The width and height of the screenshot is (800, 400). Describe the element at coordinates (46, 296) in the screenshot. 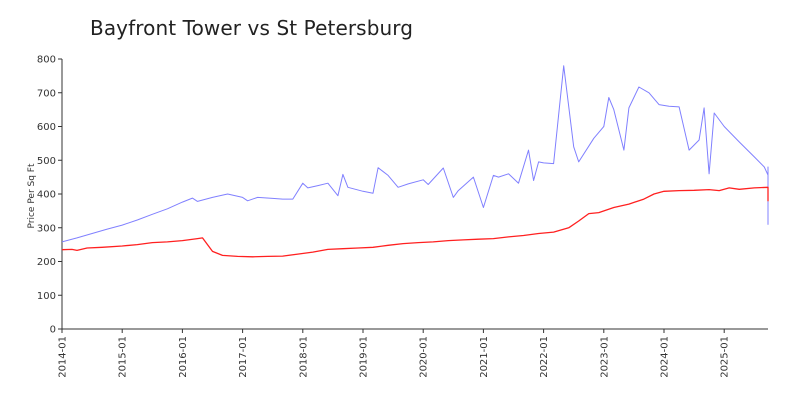

I see `y-tick-label: 100` at that location.